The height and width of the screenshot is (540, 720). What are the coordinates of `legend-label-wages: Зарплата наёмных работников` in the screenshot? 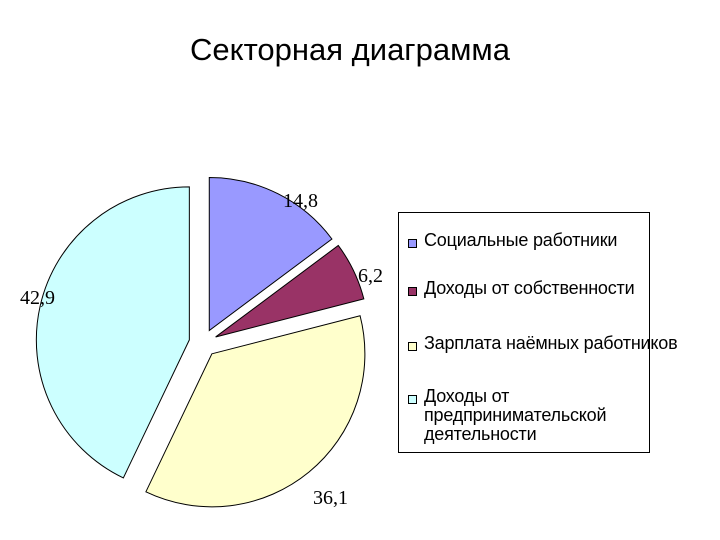 It's located at (551, 343).